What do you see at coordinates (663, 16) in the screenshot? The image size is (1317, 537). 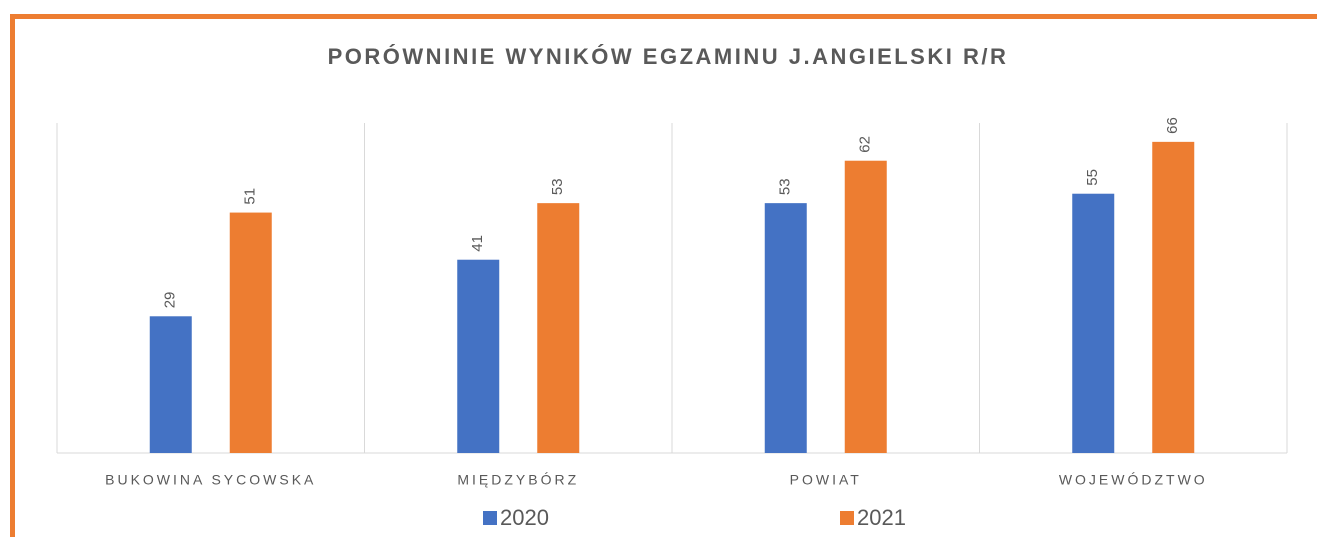 I see `frame-top` at bounding box center [663, 16].